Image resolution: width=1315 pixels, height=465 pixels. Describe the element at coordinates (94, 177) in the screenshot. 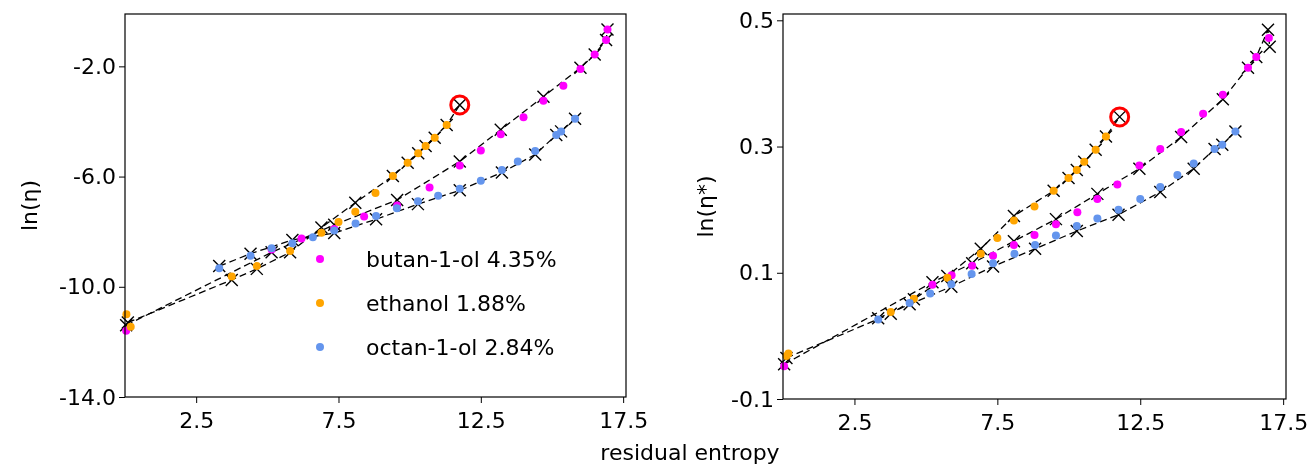

I see `y-tick-label: -6.0` at that location.